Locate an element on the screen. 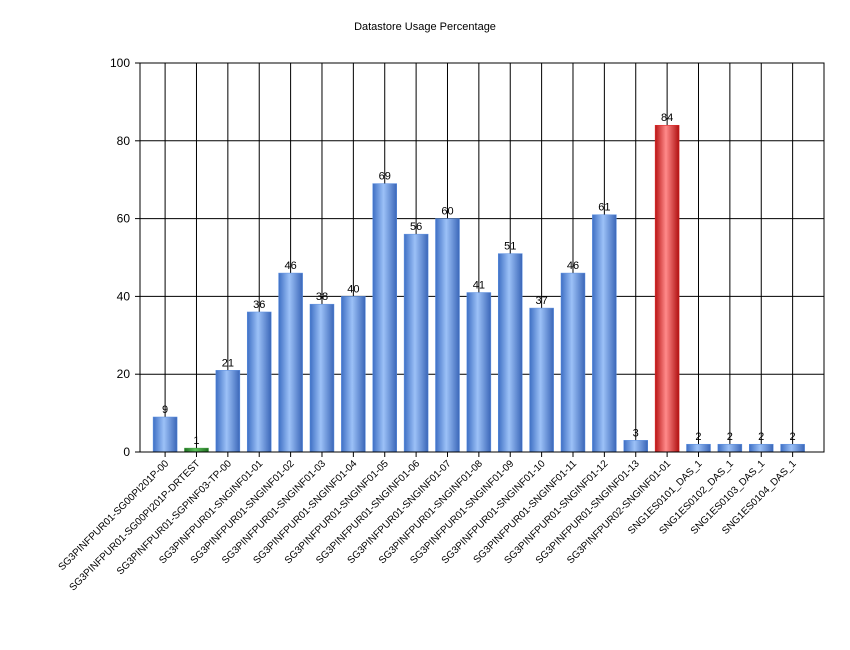  x-tick-label: SG3PINFPUR01-SG00PI201P-DRTEST is located at coordinates (135, 525).